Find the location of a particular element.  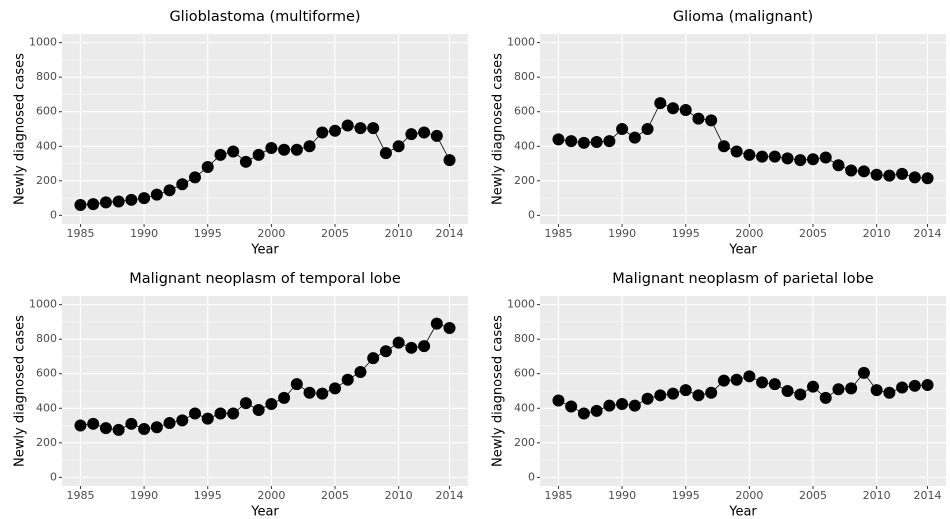

x-axis-title: Year is located at coordinates (264, 250).